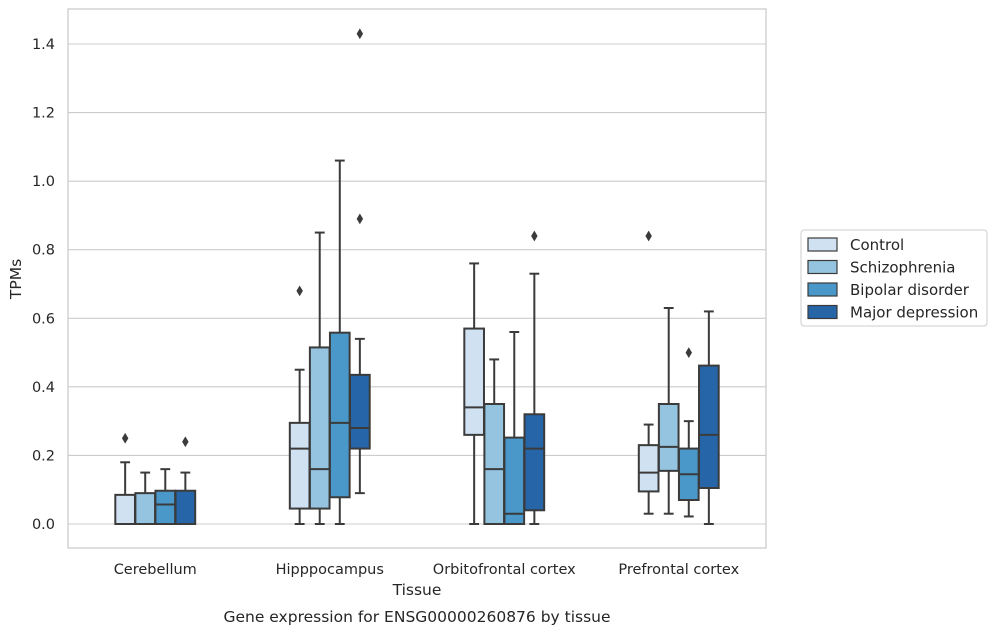  I want to click on x-tick-label: Hipppocampus, so click(330, 570).